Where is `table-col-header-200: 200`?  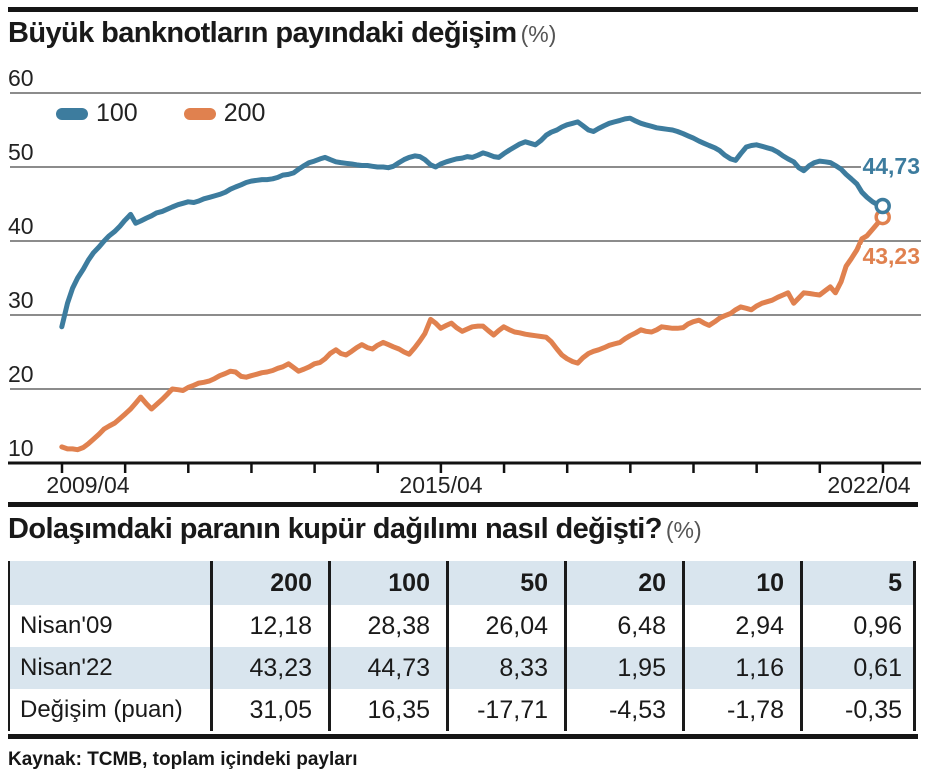 table-col-header-200: 200 is located at coordinates (269, 583).